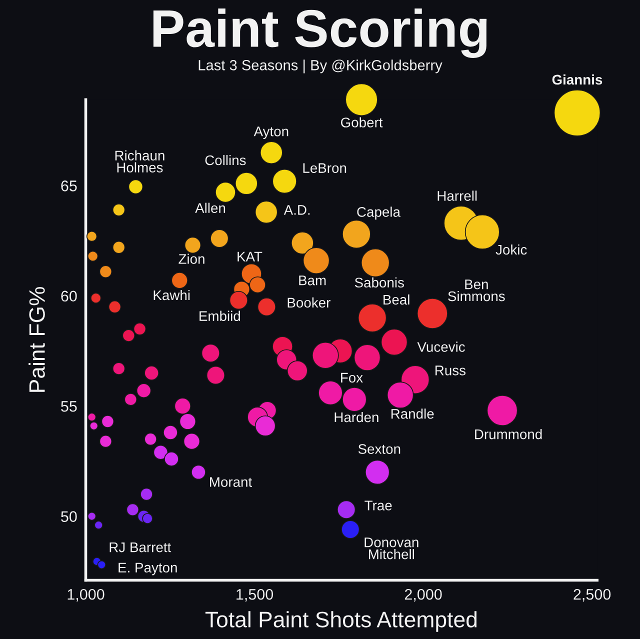 Image resolution: width=640 pixels, height=639 pixels. What do you see at coordinates (379, 282) in the screenshot?
I see `annotation: Sabonis` at bounding box center [379, 282].